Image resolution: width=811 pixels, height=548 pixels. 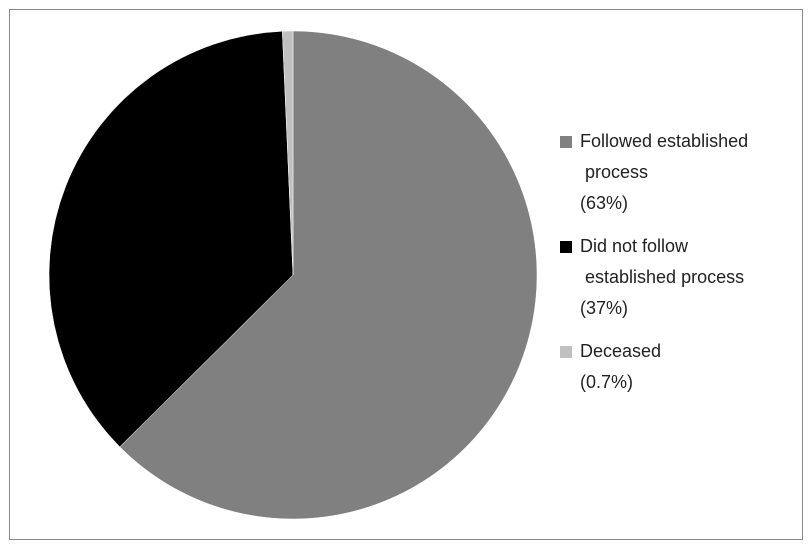 What do you see at coordinates (620, 351) in the screenshot?
I see `legend-label: Deceased` at bounding box center [620, 351].